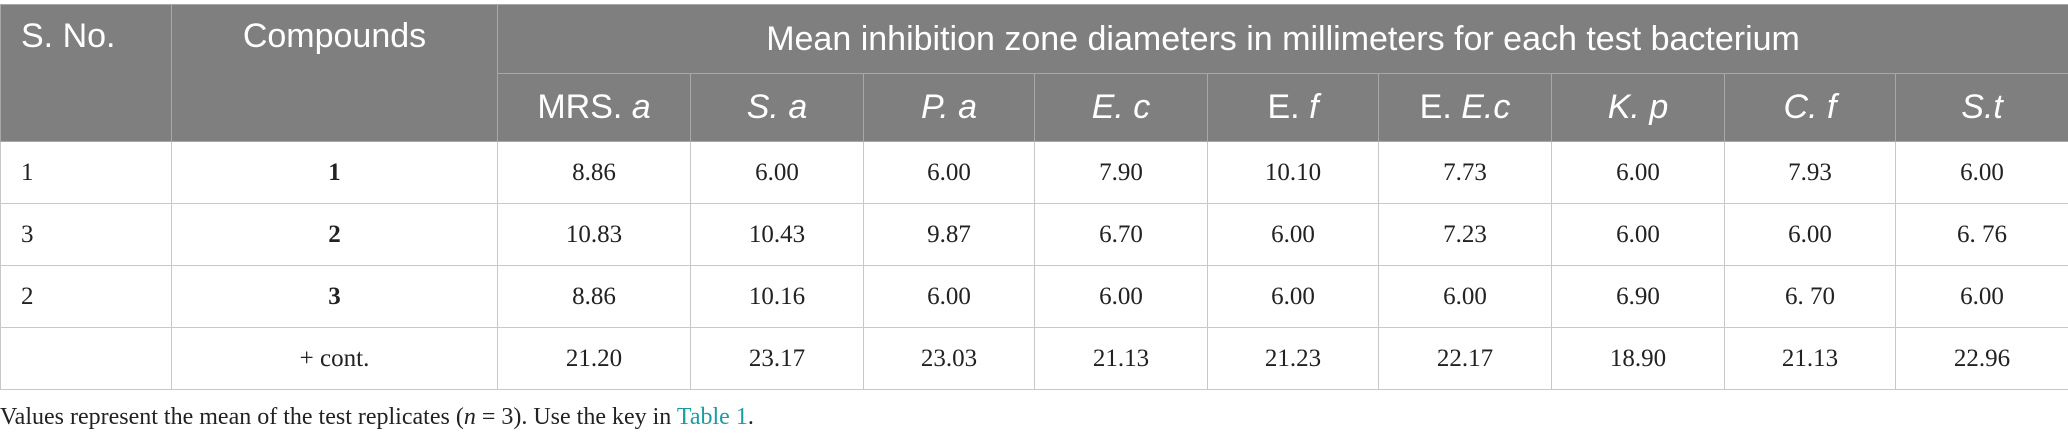 This screenshot has height=439, width=2068. I want to click on header-text: S.t, so click(1982, 107).